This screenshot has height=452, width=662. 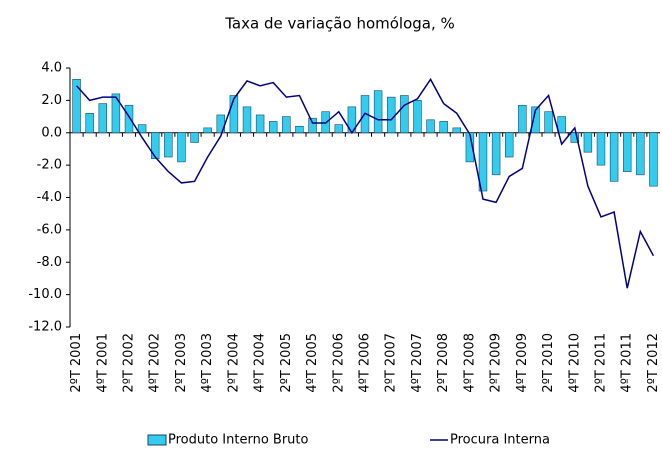 I want to click on x-tick-label: 2ºT 2006, so click(x=338, y=363).